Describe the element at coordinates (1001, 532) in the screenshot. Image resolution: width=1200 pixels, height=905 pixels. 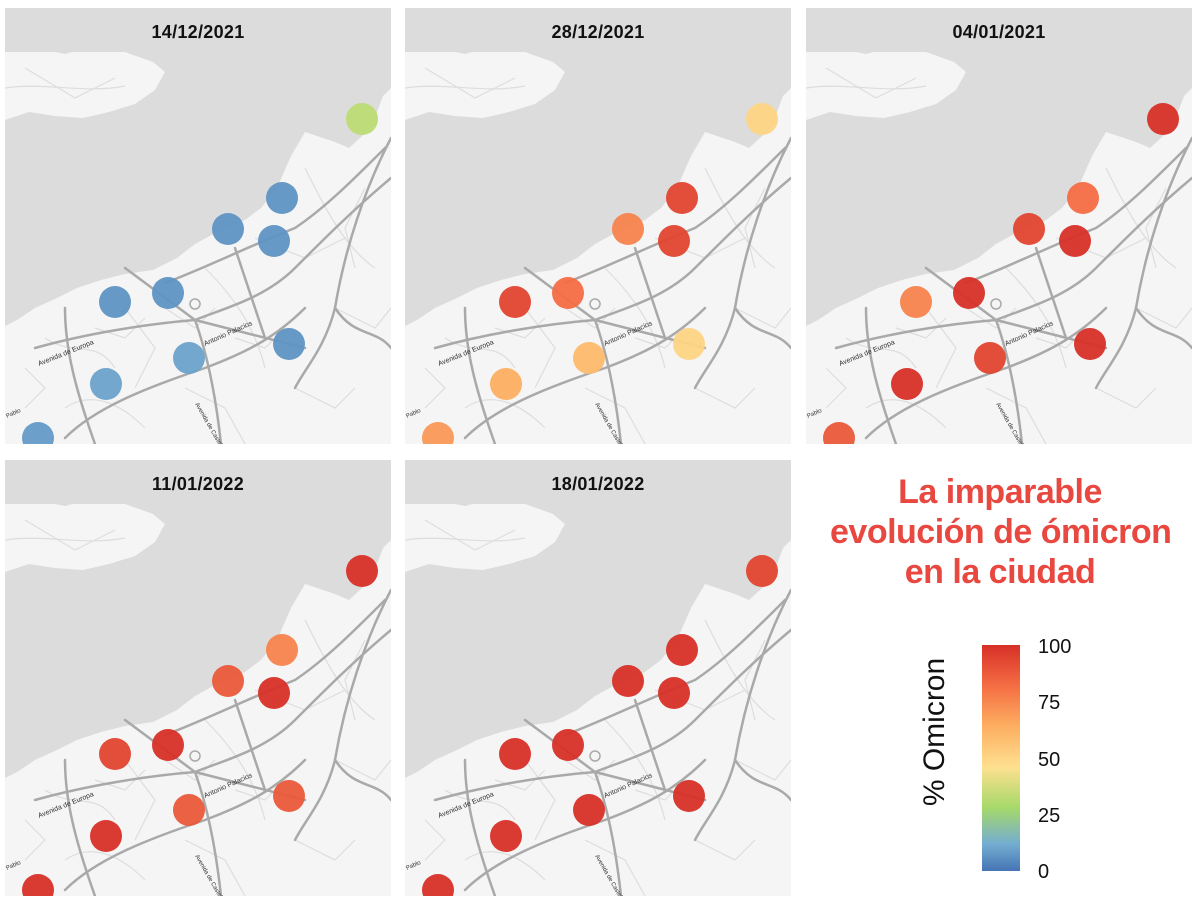
I see `title-line-2: evolución de ómicron` at that location.